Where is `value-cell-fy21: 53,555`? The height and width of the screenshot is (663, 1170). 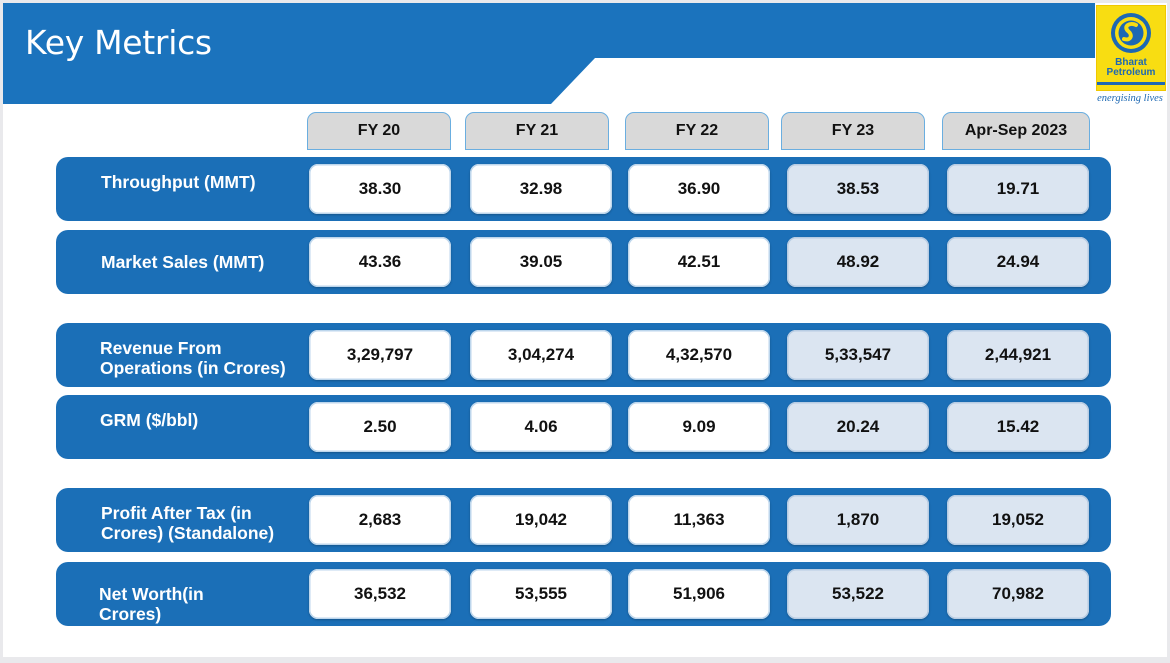
value-cell-fy21: 53,555 is located at coordinates (541, 594).